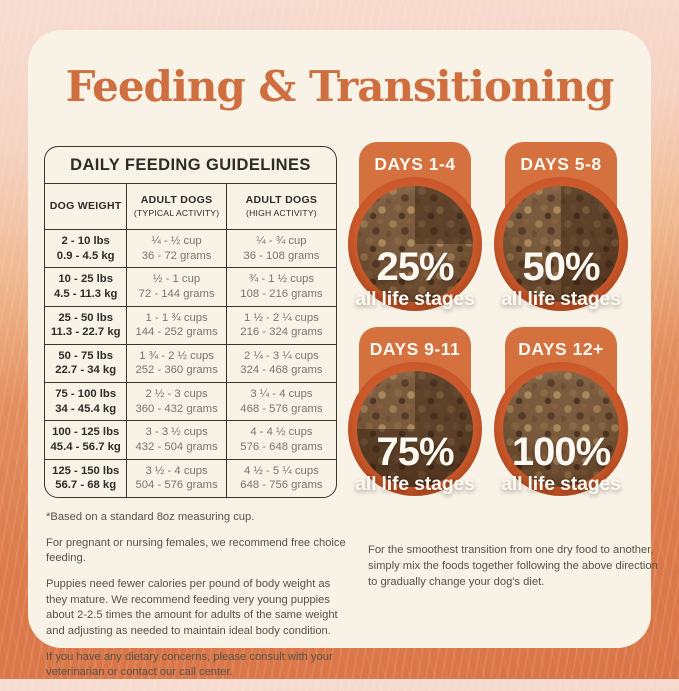  What do you see at coordinates (561, 164) in the screenshot?
I see `days-label: DAYS 5-8` at bounding box center [561, 164].